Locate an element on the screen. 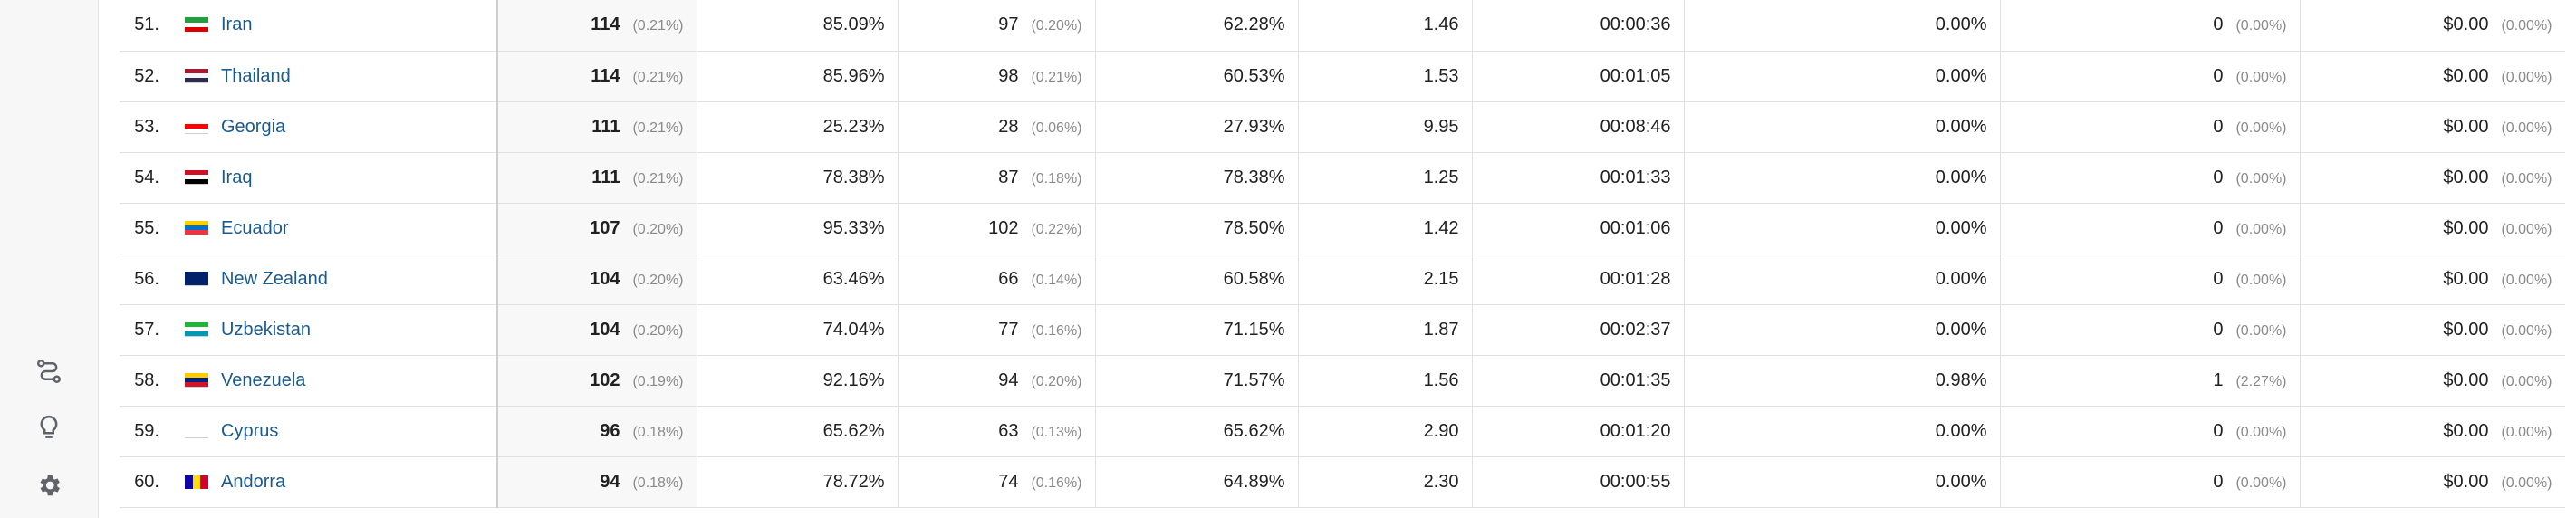 Image resolution: width=2576 pixels, height=518 pixels. row-index: 51. is located at coordinates (146, 25).